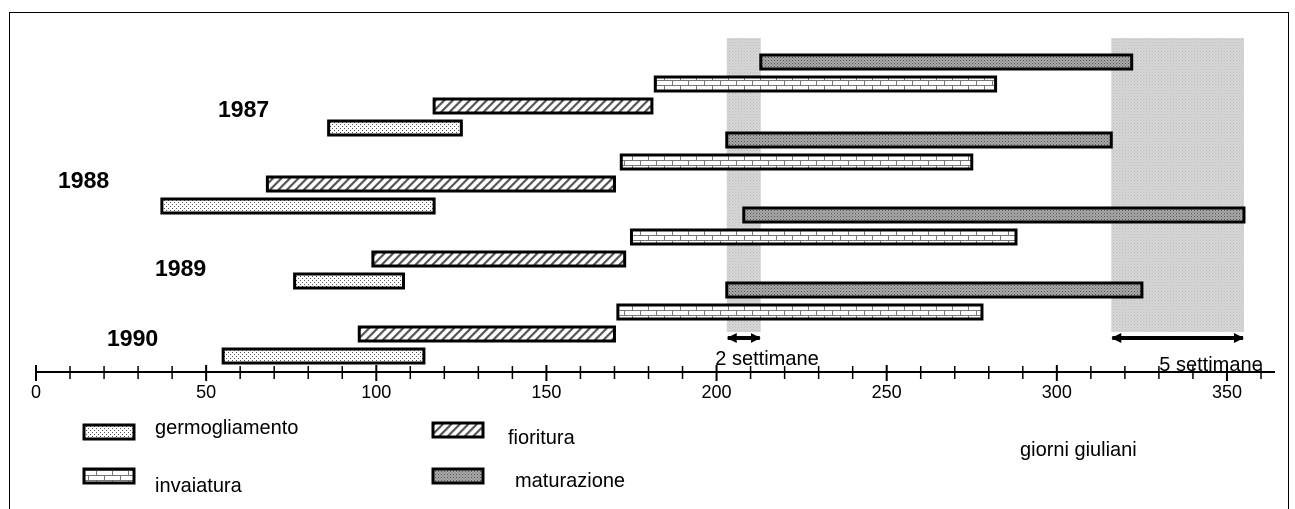 The width and height of the screenshot is (1295, 509). I want to click on bar-1989-fioritura, so click(499, 259).